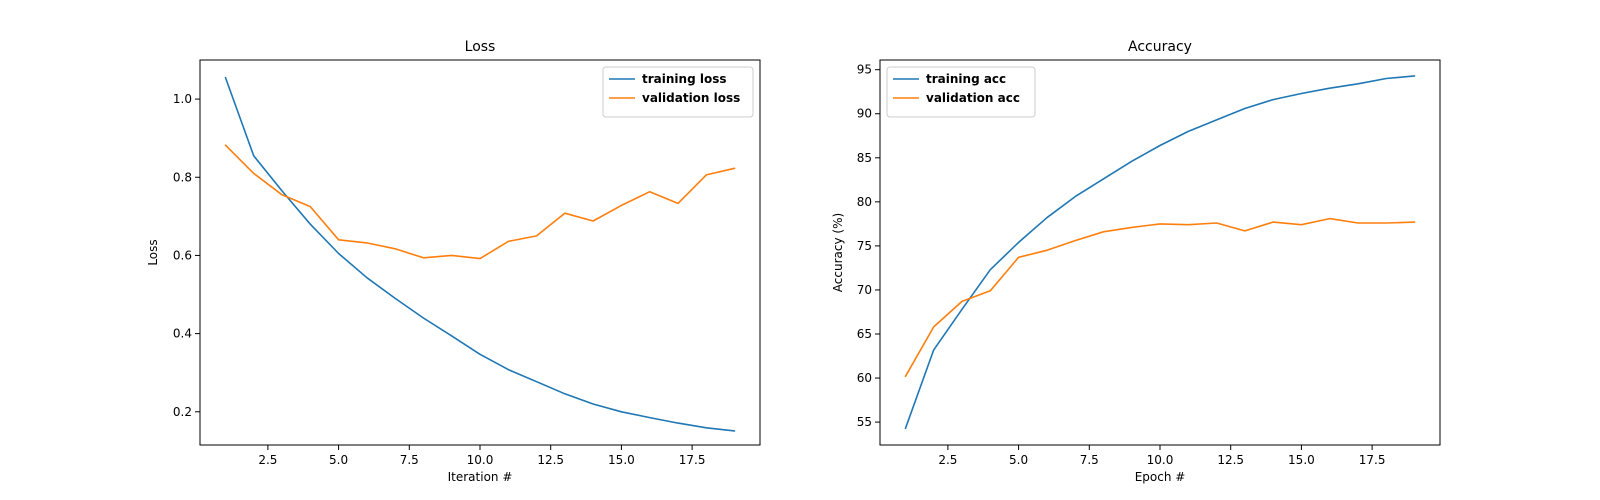 Image resolution: width=1600 pixels, height=500 pixels. Describe the element at coordinates (864, 246) in the screenshot. I see `y-tick-label: 75` at that location.